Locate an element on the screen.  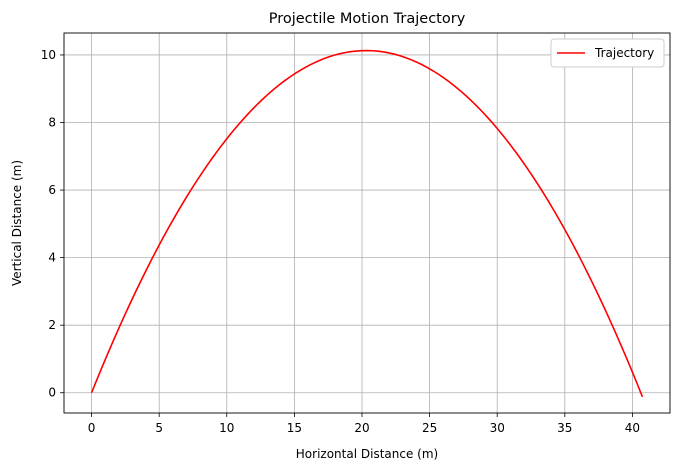
x-tick-label: 40 is located at coordinates (632, 428).